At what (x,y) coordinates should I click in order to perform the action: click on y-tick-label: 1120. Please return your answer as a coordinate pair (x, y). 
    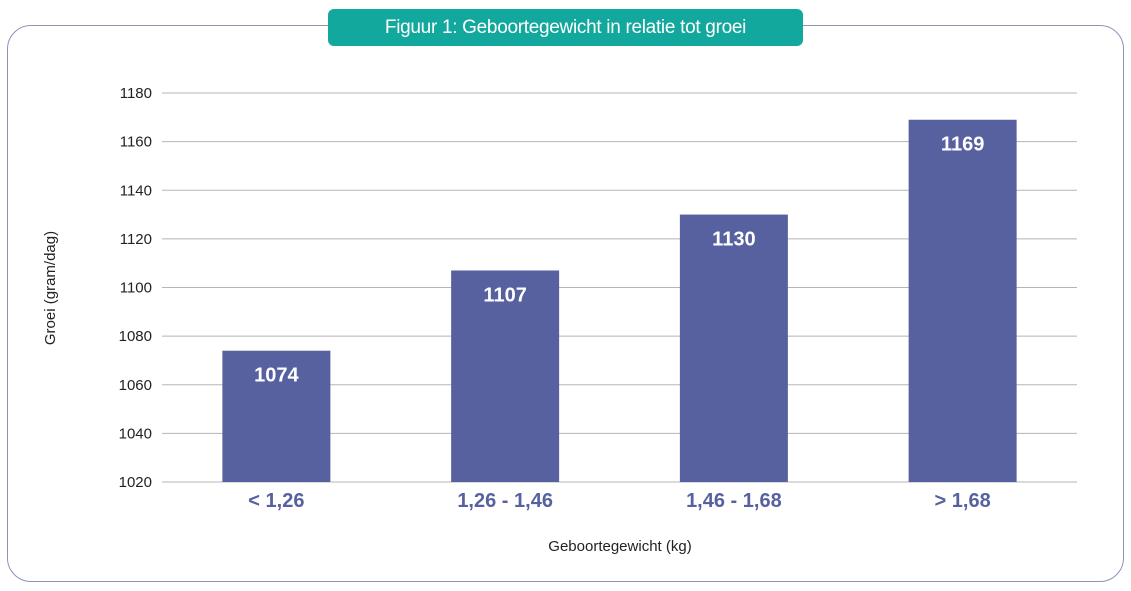
    Looking at the image, I should click on (136, 239).